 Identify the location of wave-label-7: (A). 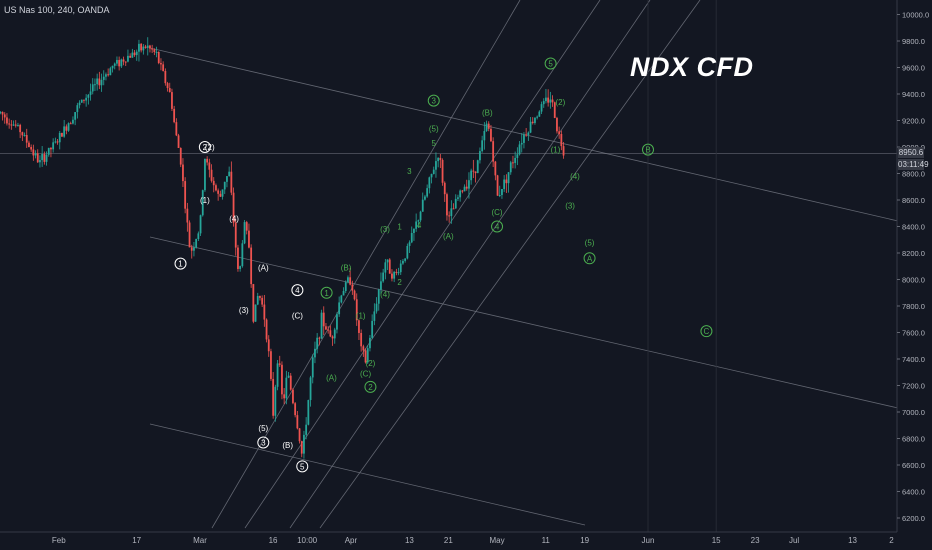
(263, 268).